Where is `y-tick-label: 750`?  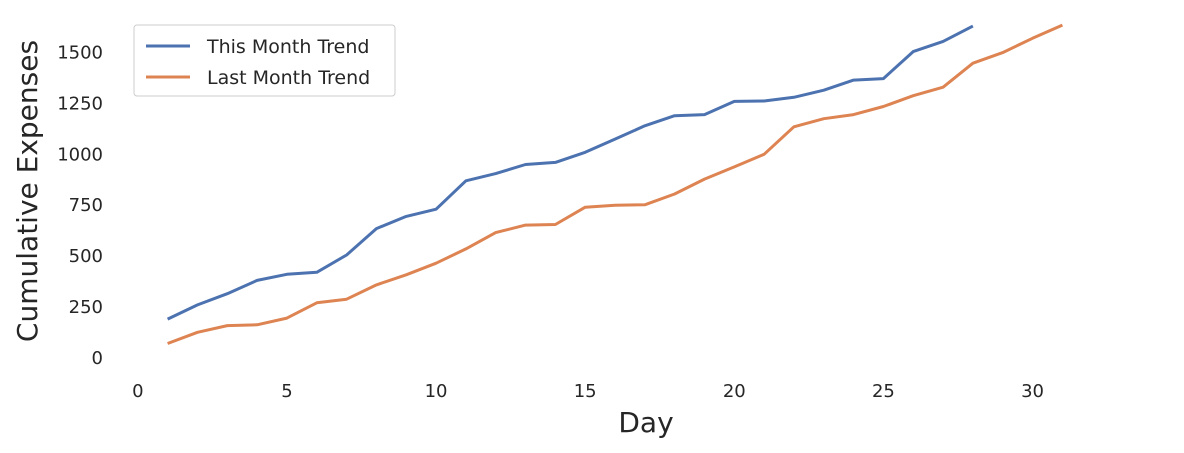 y-tick-label: 750 is located at coordinates (86, 205).